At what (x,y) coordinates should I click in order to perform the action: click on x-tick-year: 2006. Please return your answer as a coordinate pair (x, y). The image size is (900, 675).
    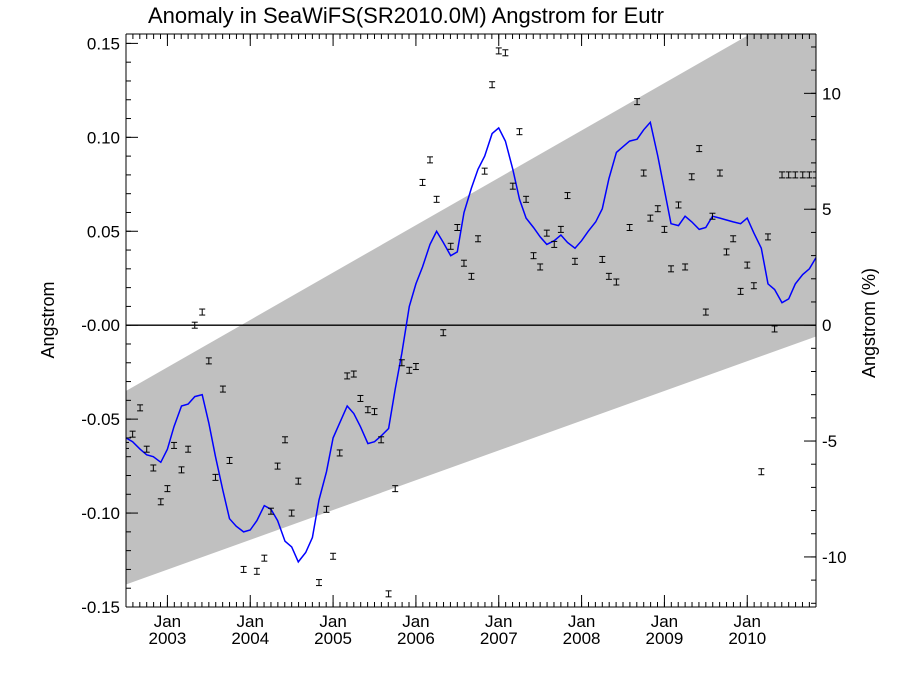
    Looking at the image, I should click on (416, 638).